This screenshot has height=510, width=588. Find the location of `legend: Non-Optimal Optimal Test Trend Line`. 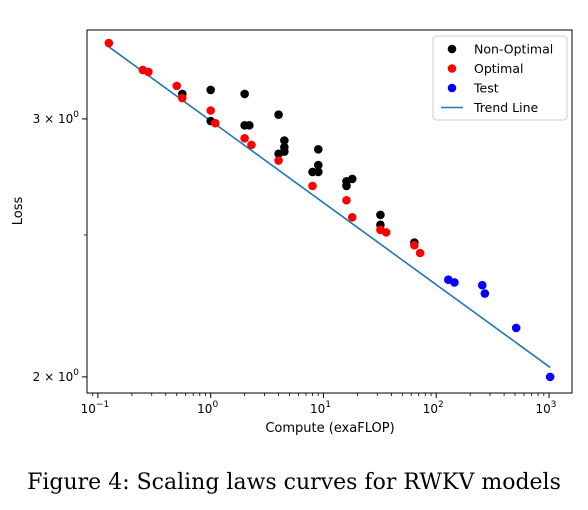

legend: Non-Optimal Optimal Test Trend Line is located at coordinates (500, 78).